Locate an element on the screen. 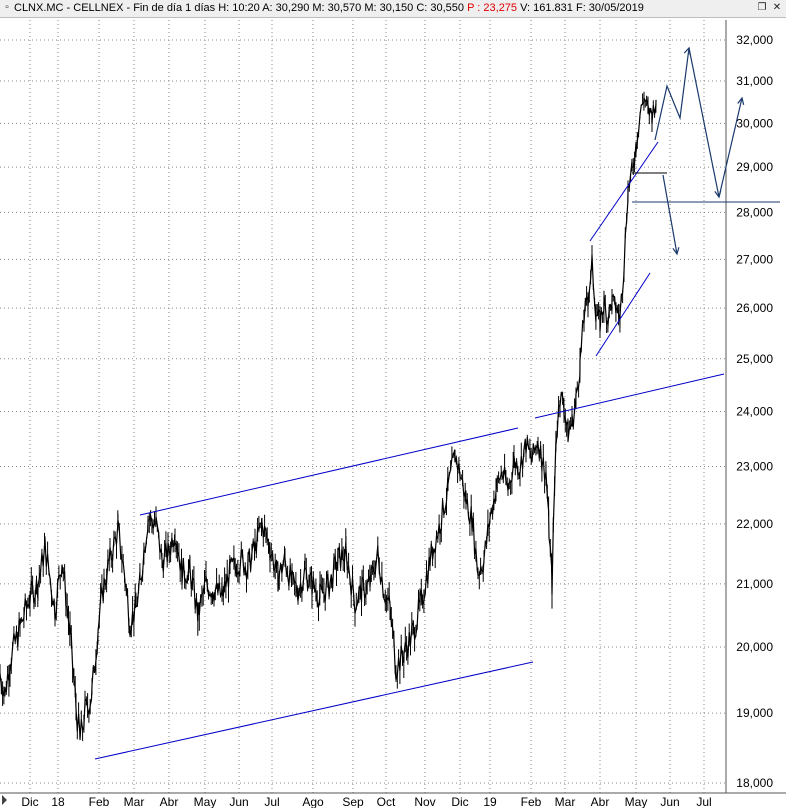 This screenshot has width=786, height=808. x-tick-label: 18 is located at coordinates (58, 801).